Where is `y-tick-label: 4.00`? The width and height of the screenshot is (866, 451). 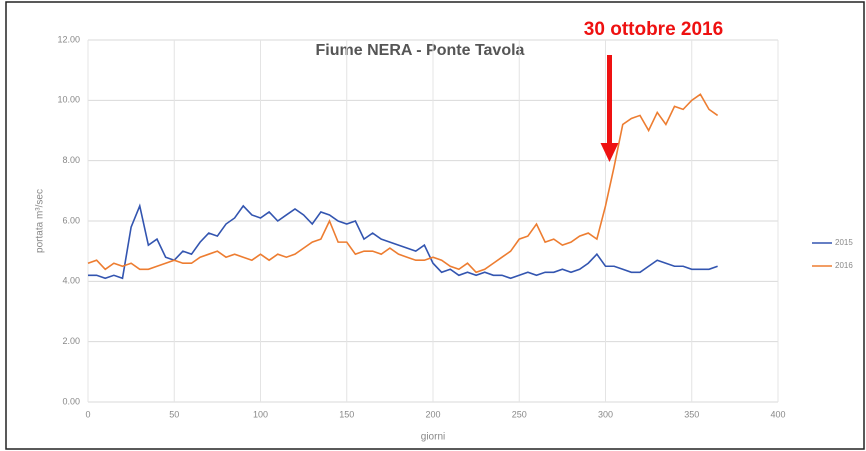 y-tick-label: 4.00 is located at coordinates (71, 281).